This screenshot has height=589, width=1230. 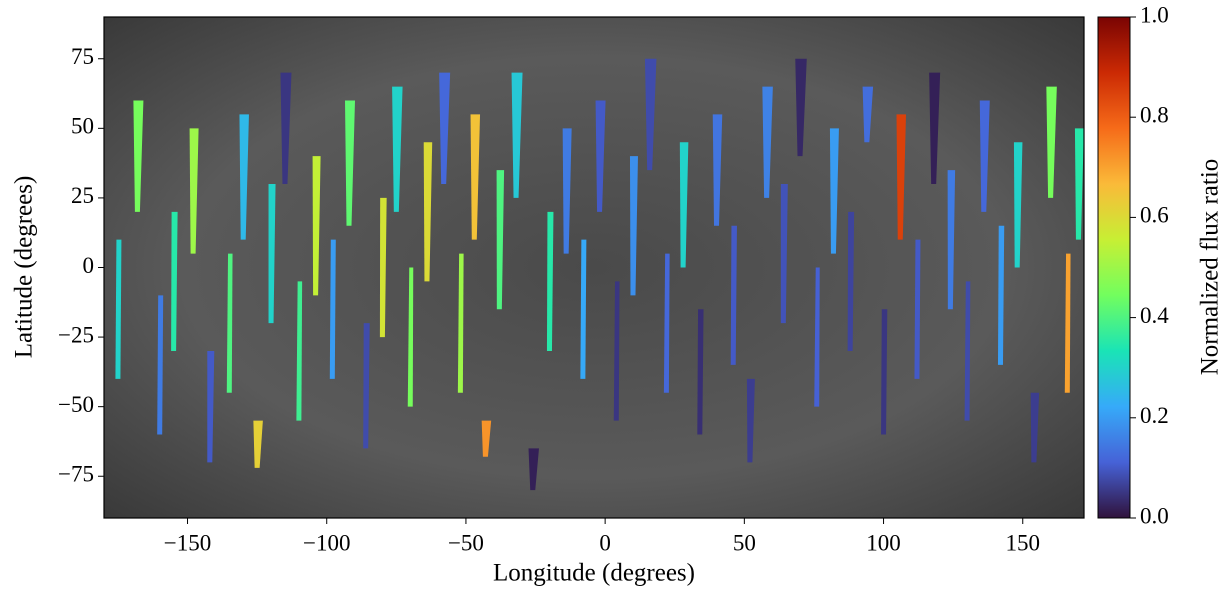 I want to click on colorbar-tick-label: 0.4, so click(x=1154, y=315).